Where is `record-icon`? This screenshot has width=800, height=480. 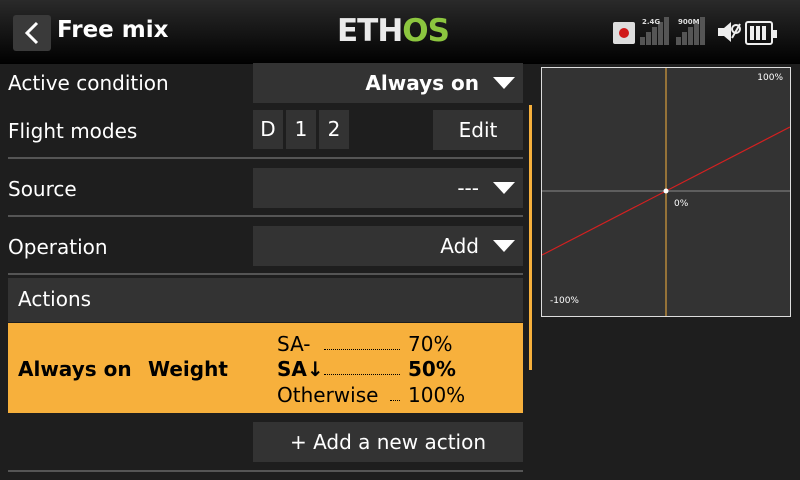 record-icon is located at coordinates (624, 33).